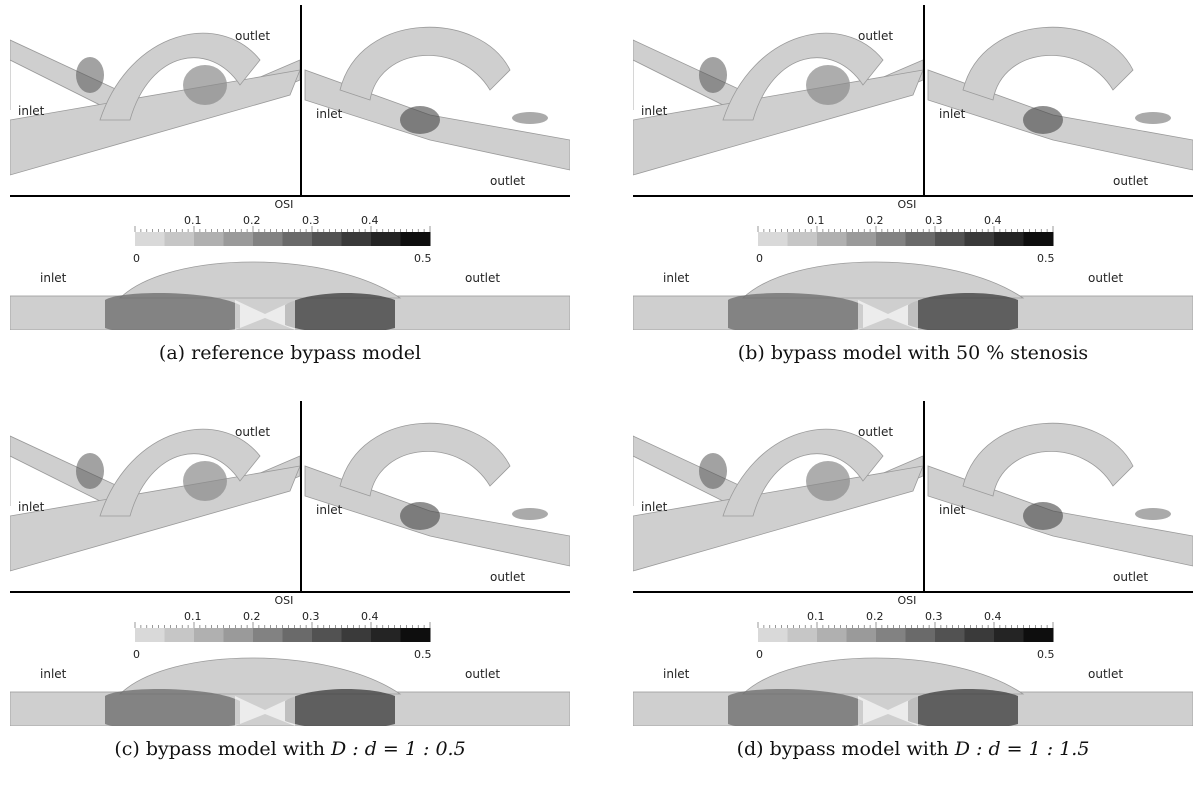 This screenshot has height=791, width=1199. I want to click on caption-text: (c) bypass model with, so click(219, 749).